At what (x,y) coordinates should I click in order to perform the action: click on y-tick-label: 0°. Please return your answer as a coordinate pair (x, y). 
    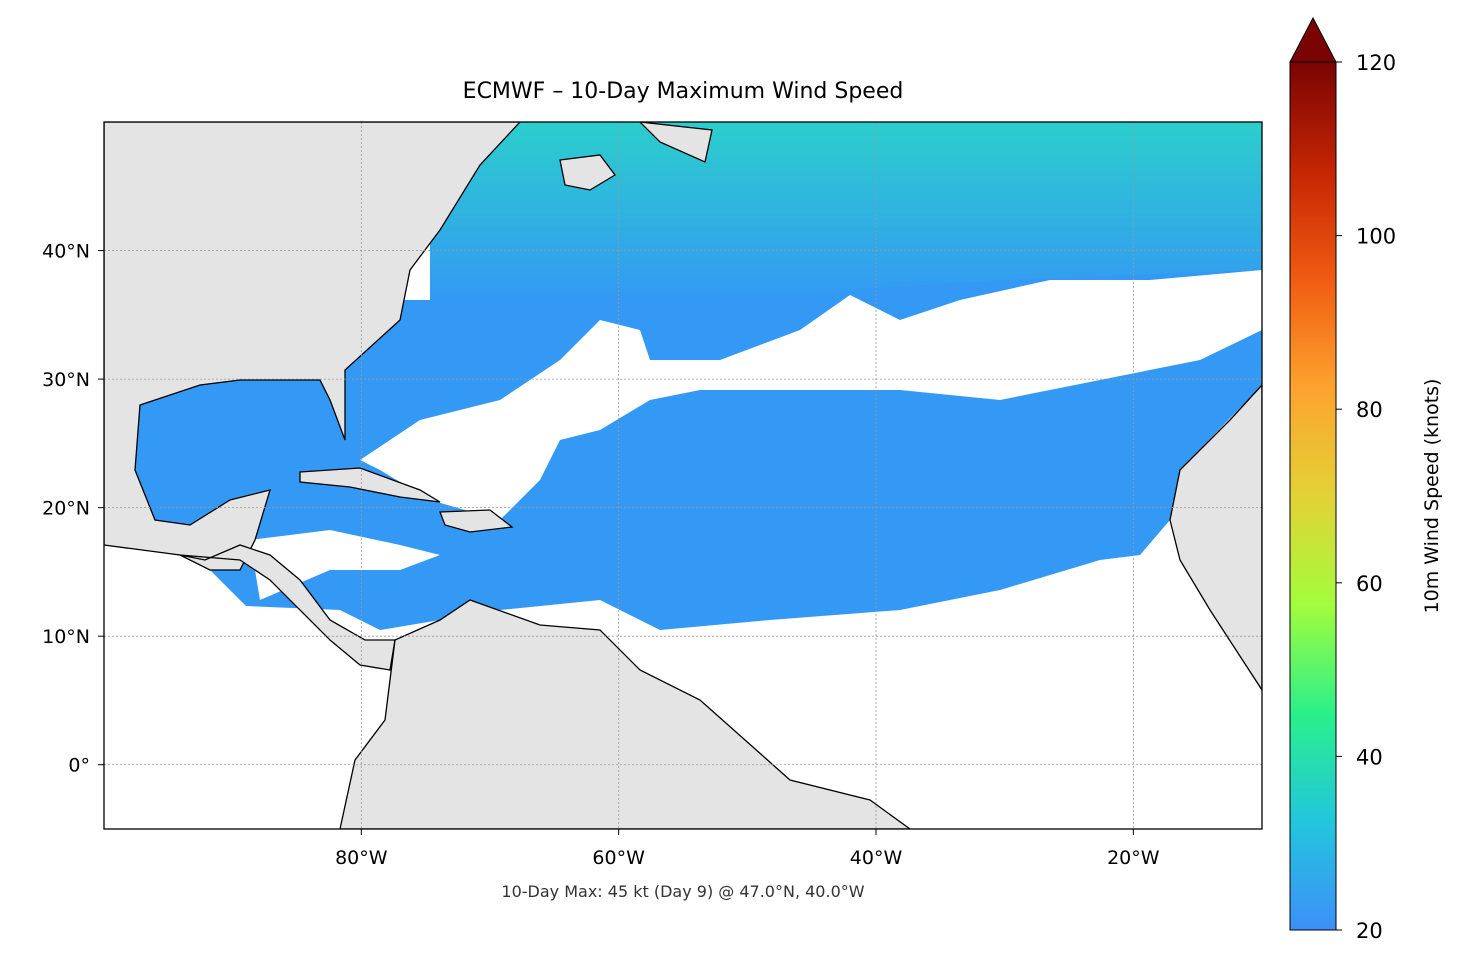
    Looking at the image, I should click on (79, 766).